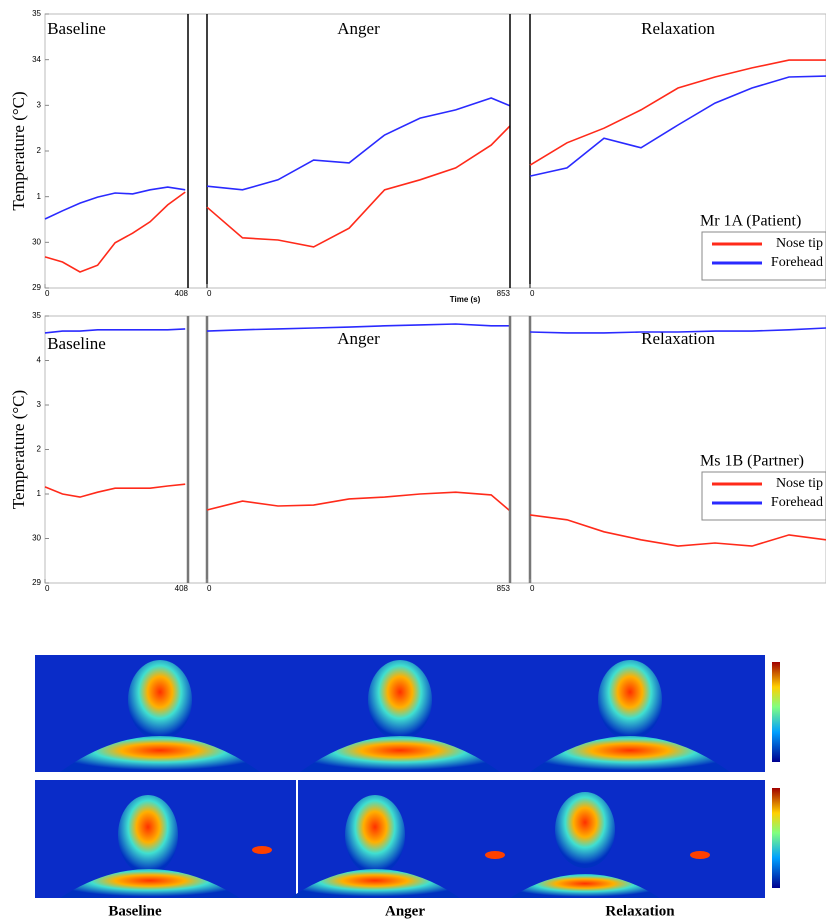  What do you see at coordinates (752, 461) in the screenshot?
I see `annotation: Ms 1B (Partner)` at bounding box center [752, 461].